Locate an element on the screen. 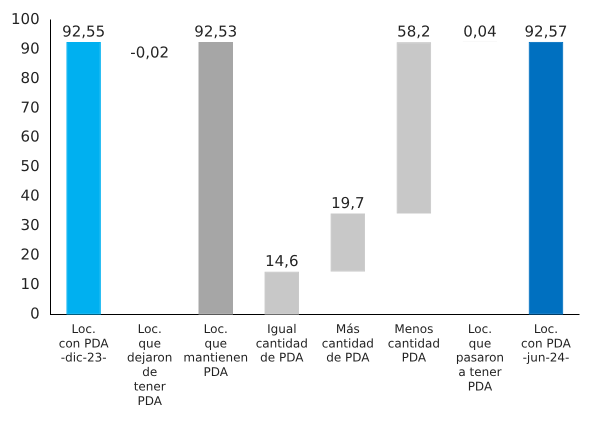 The image size is (597, 425). x-tick-label: Loc. con PDA -jun-24- is located at coordinates (546, 343).